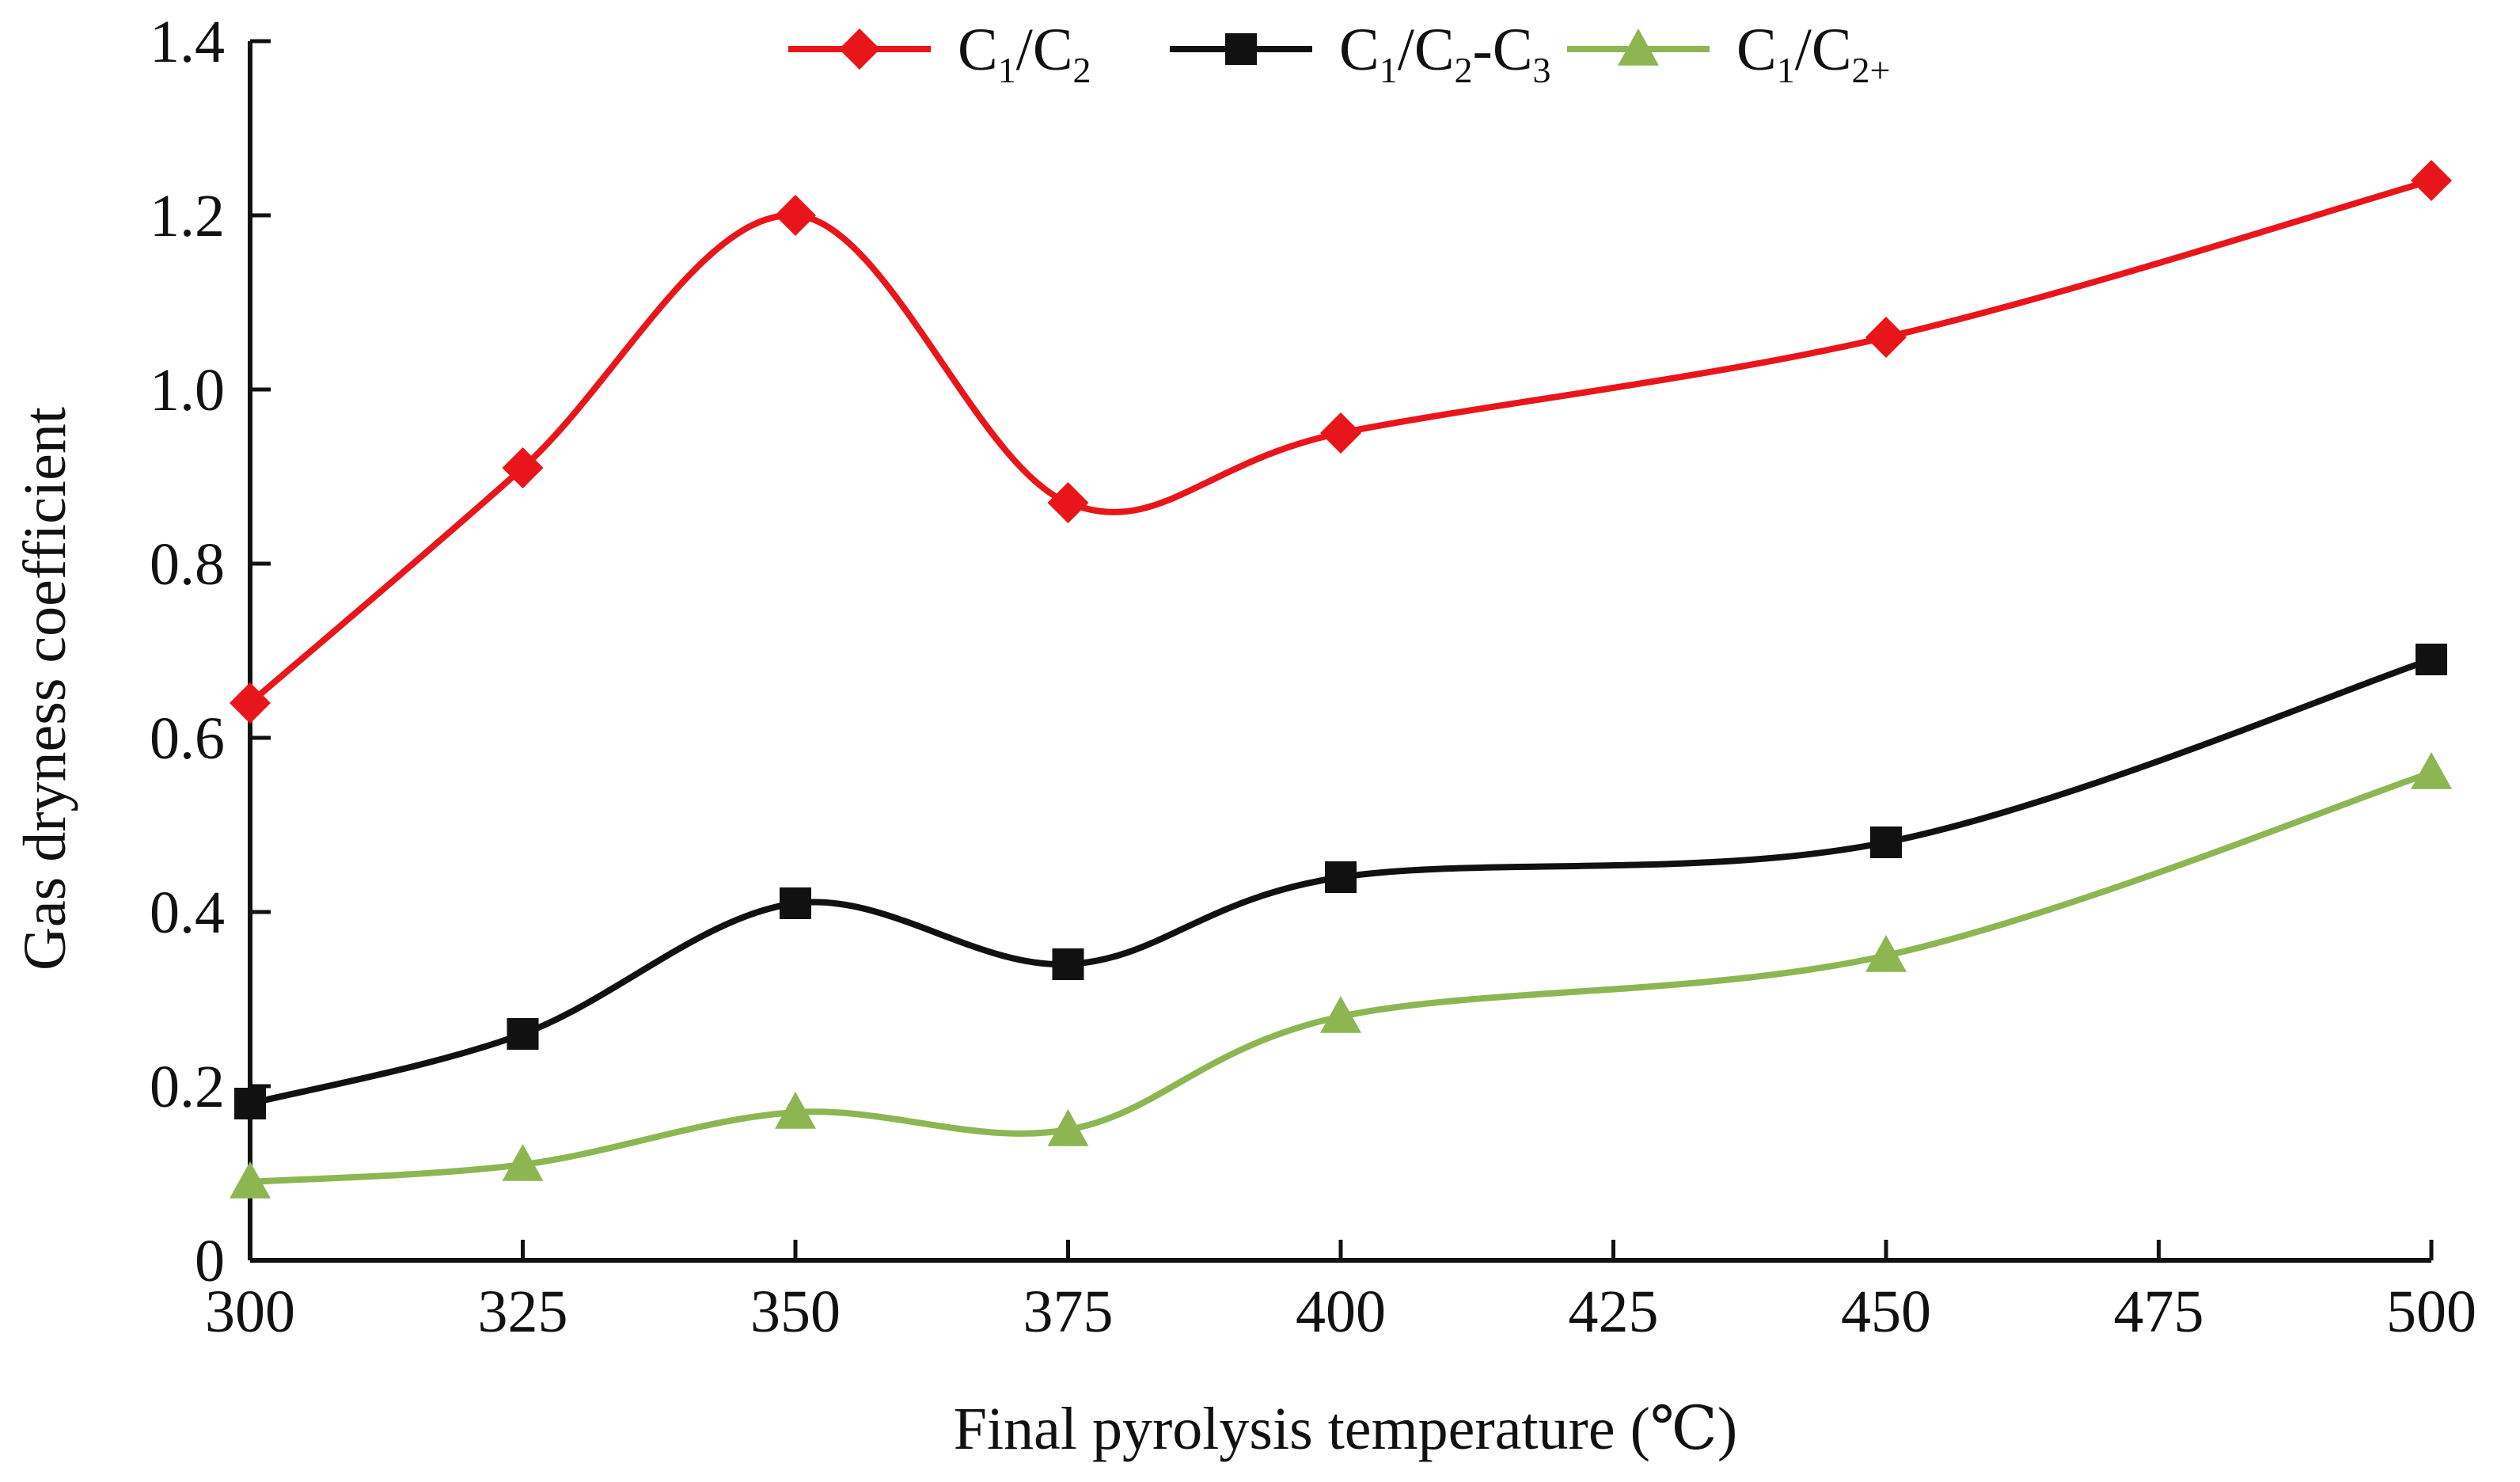  Describe the element at coordinates (1345, 1429) in the screenshot. I see `x-axis-title: Final pyrolysis temperature (℃)` at that location.